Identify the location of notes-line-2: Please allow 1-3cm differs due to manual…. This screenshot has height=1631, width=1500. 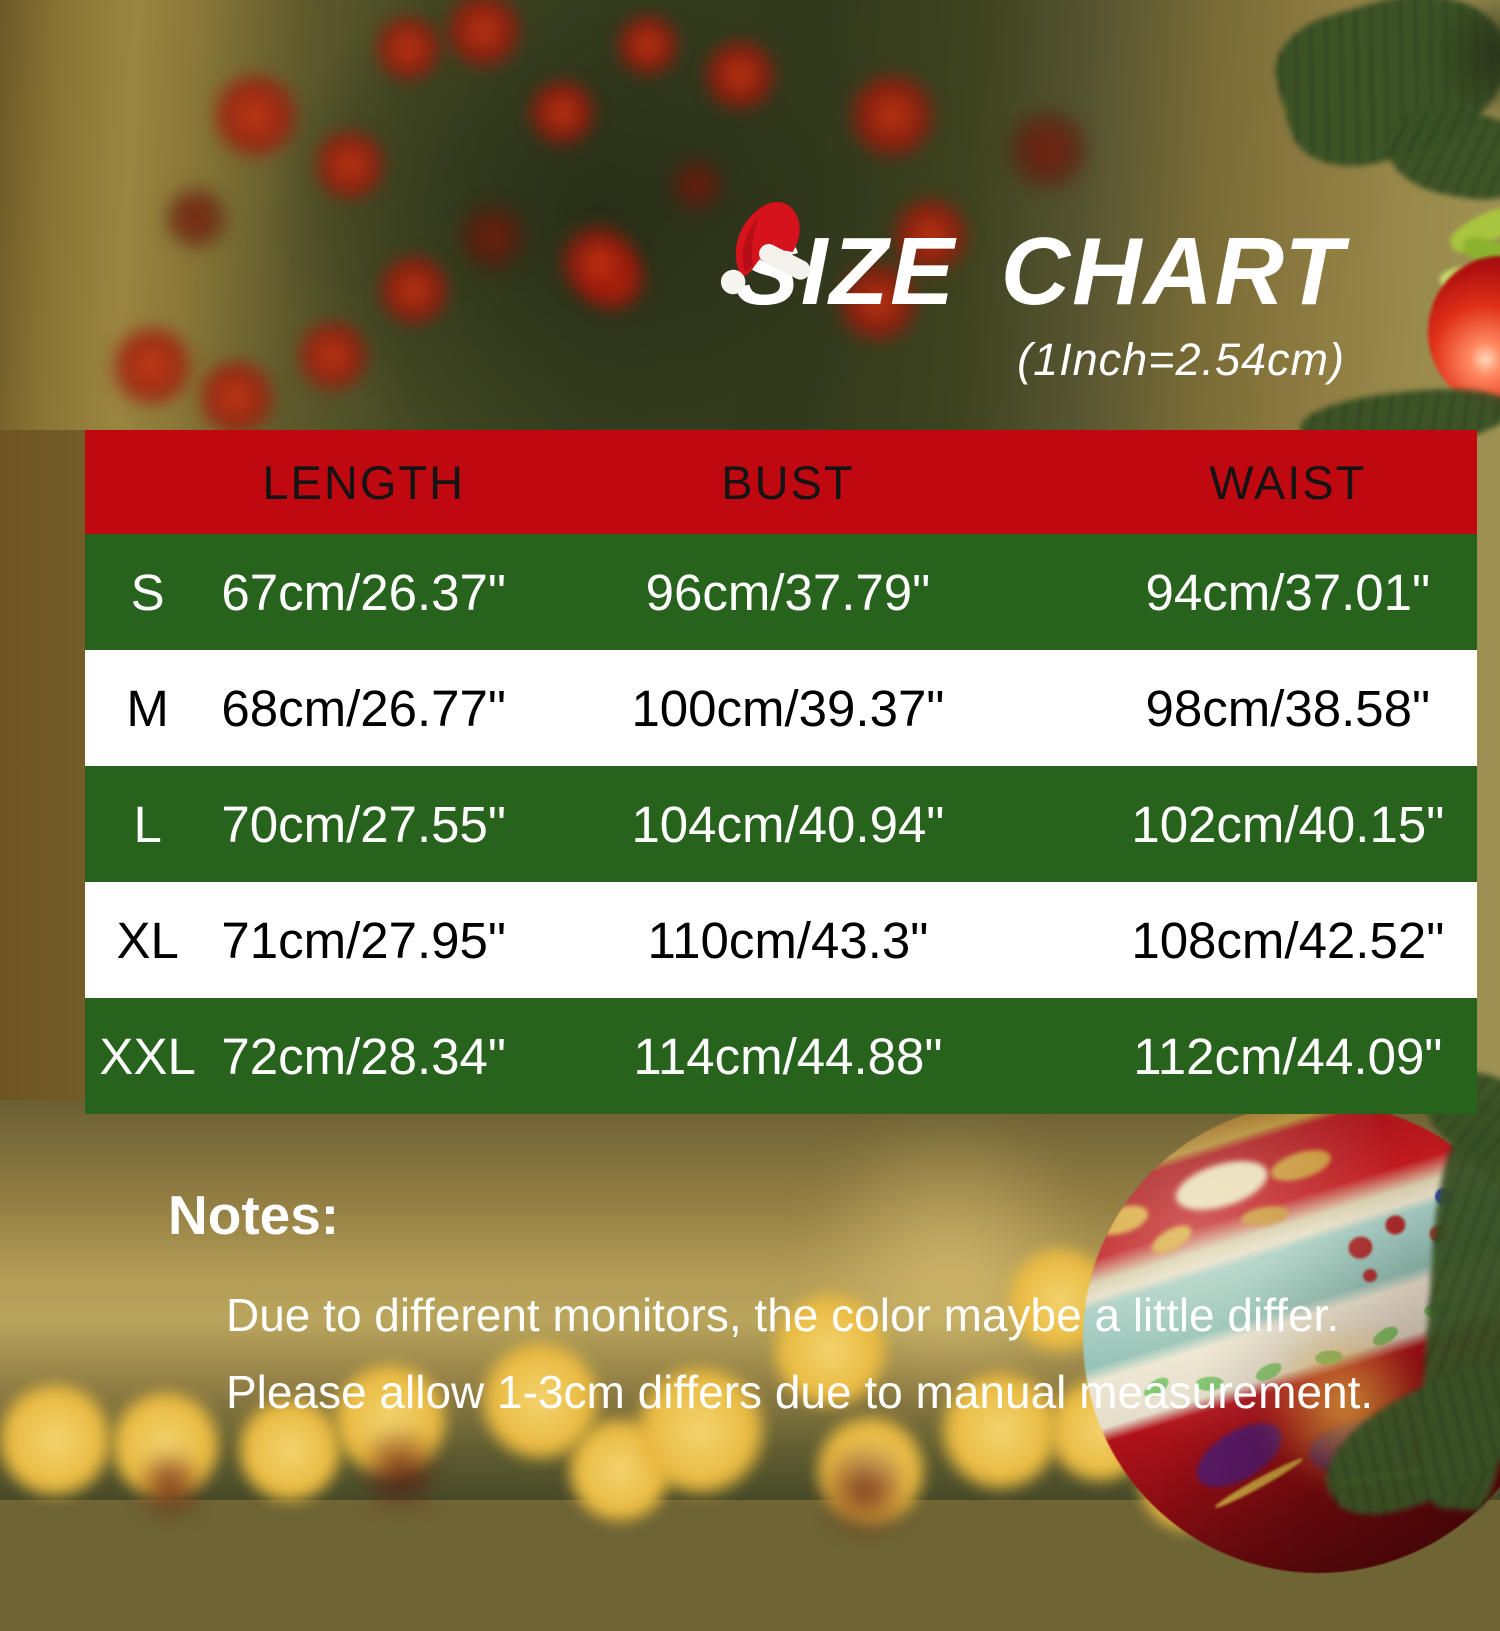
(800, 1392).